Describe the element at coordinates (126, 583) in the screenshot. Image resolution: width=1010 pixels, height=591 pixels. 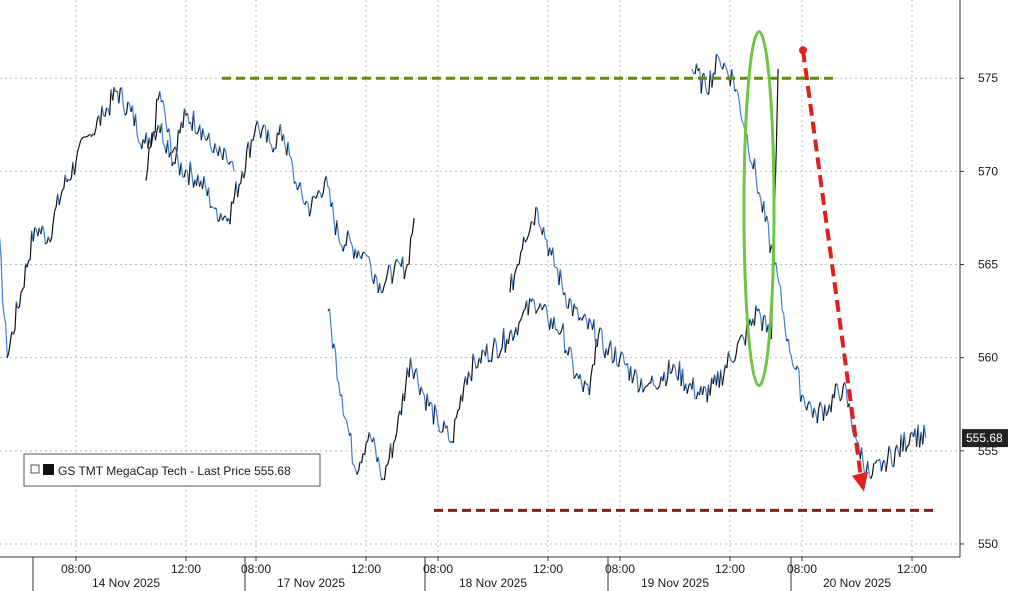
I see `x-date-label: 14 Nov 2025` at that location.